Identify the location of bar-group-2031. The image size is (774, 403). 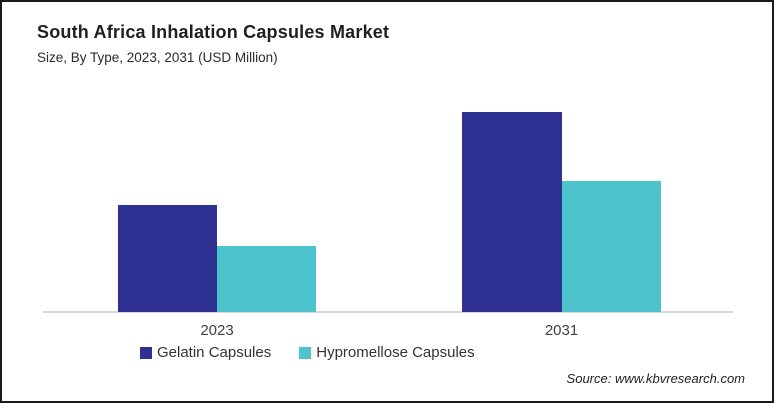
(561, 212).